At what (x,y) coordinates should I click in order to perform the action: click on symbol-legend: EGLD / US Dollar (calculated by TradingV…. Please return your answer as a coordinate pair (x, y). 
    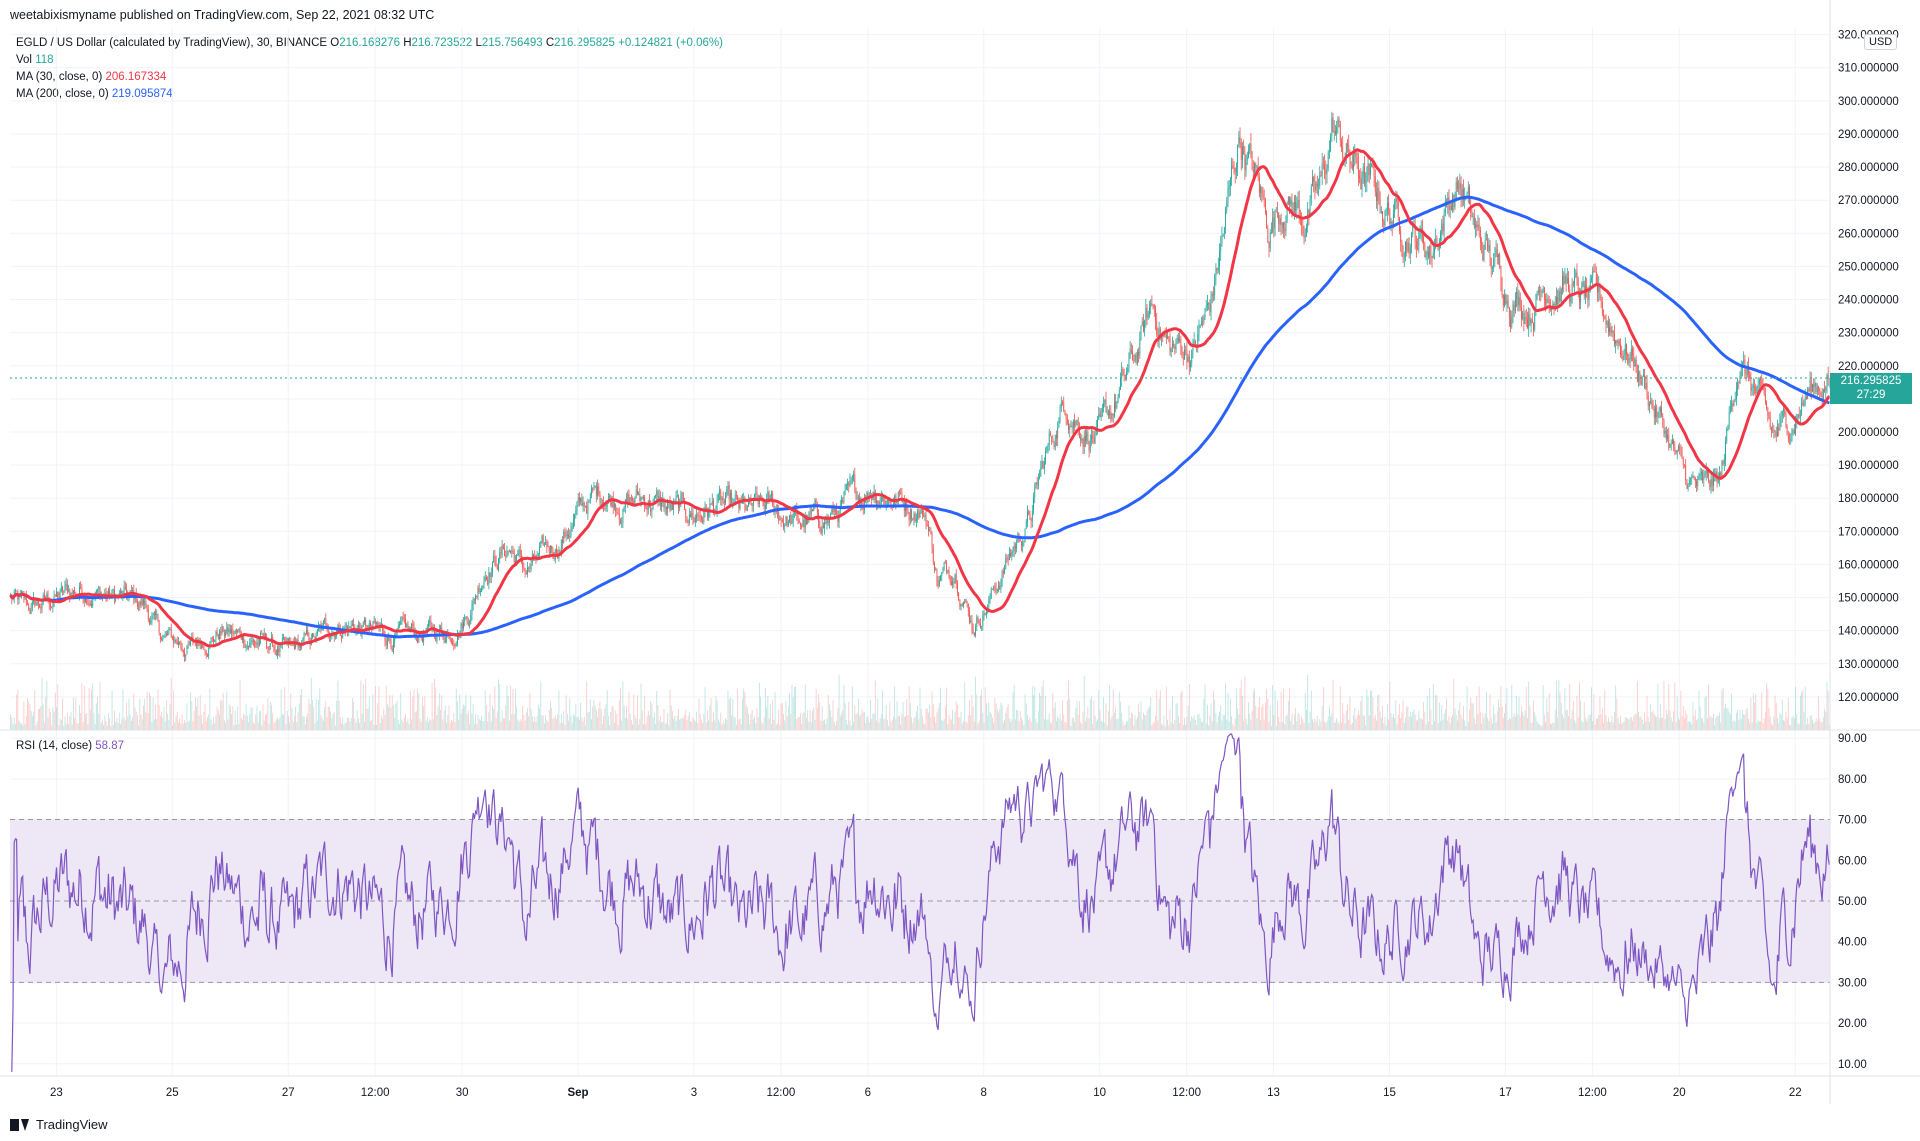
    Looking at the image, I should click on (369, 43).